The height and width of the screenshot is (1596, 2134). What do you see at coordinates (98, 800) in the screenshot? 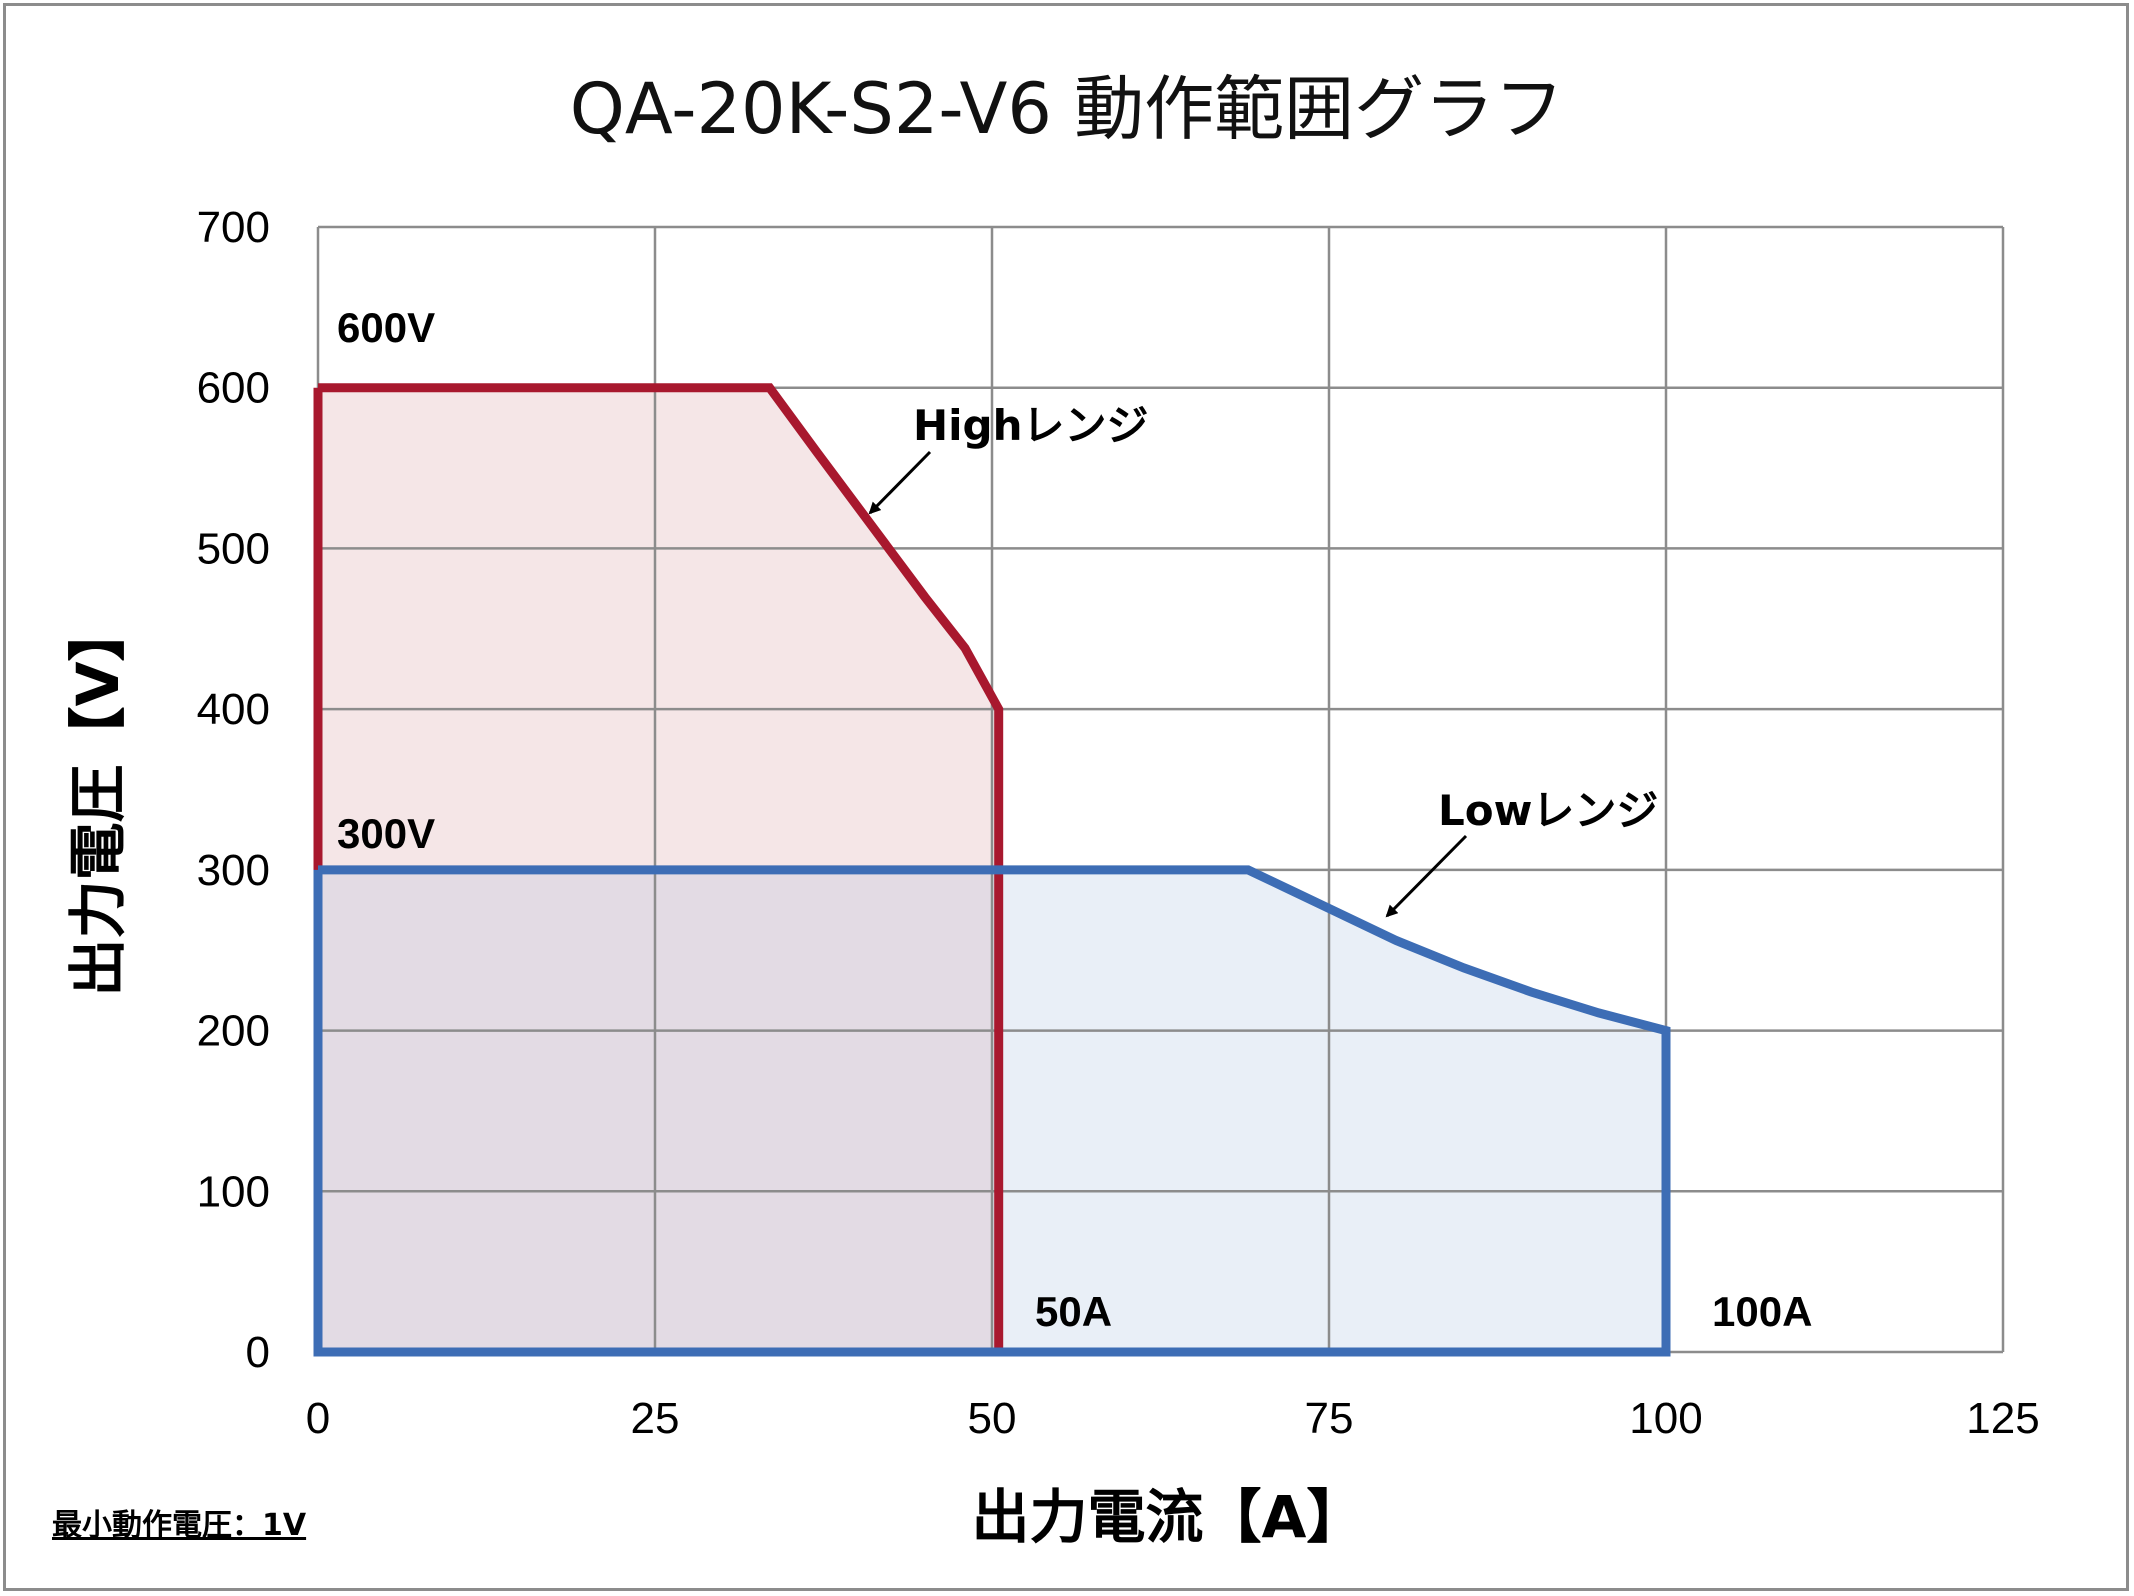
I see `y-axis-label: 出力電圧【V】` at bounding box center [98, 800].